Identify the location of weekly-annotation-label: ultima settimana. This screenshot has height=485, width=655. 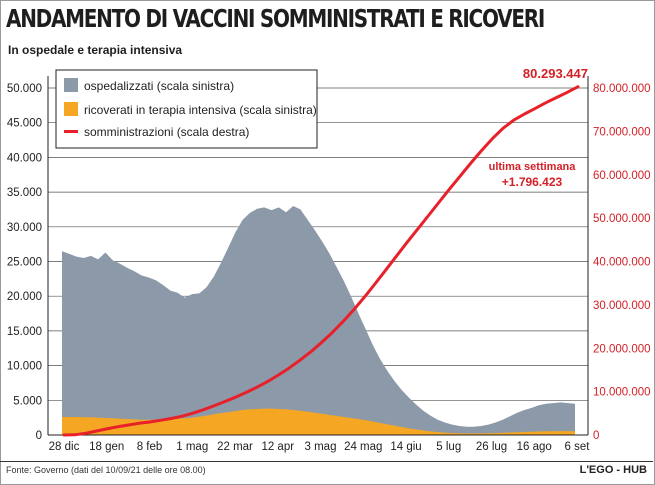
(533, 167).